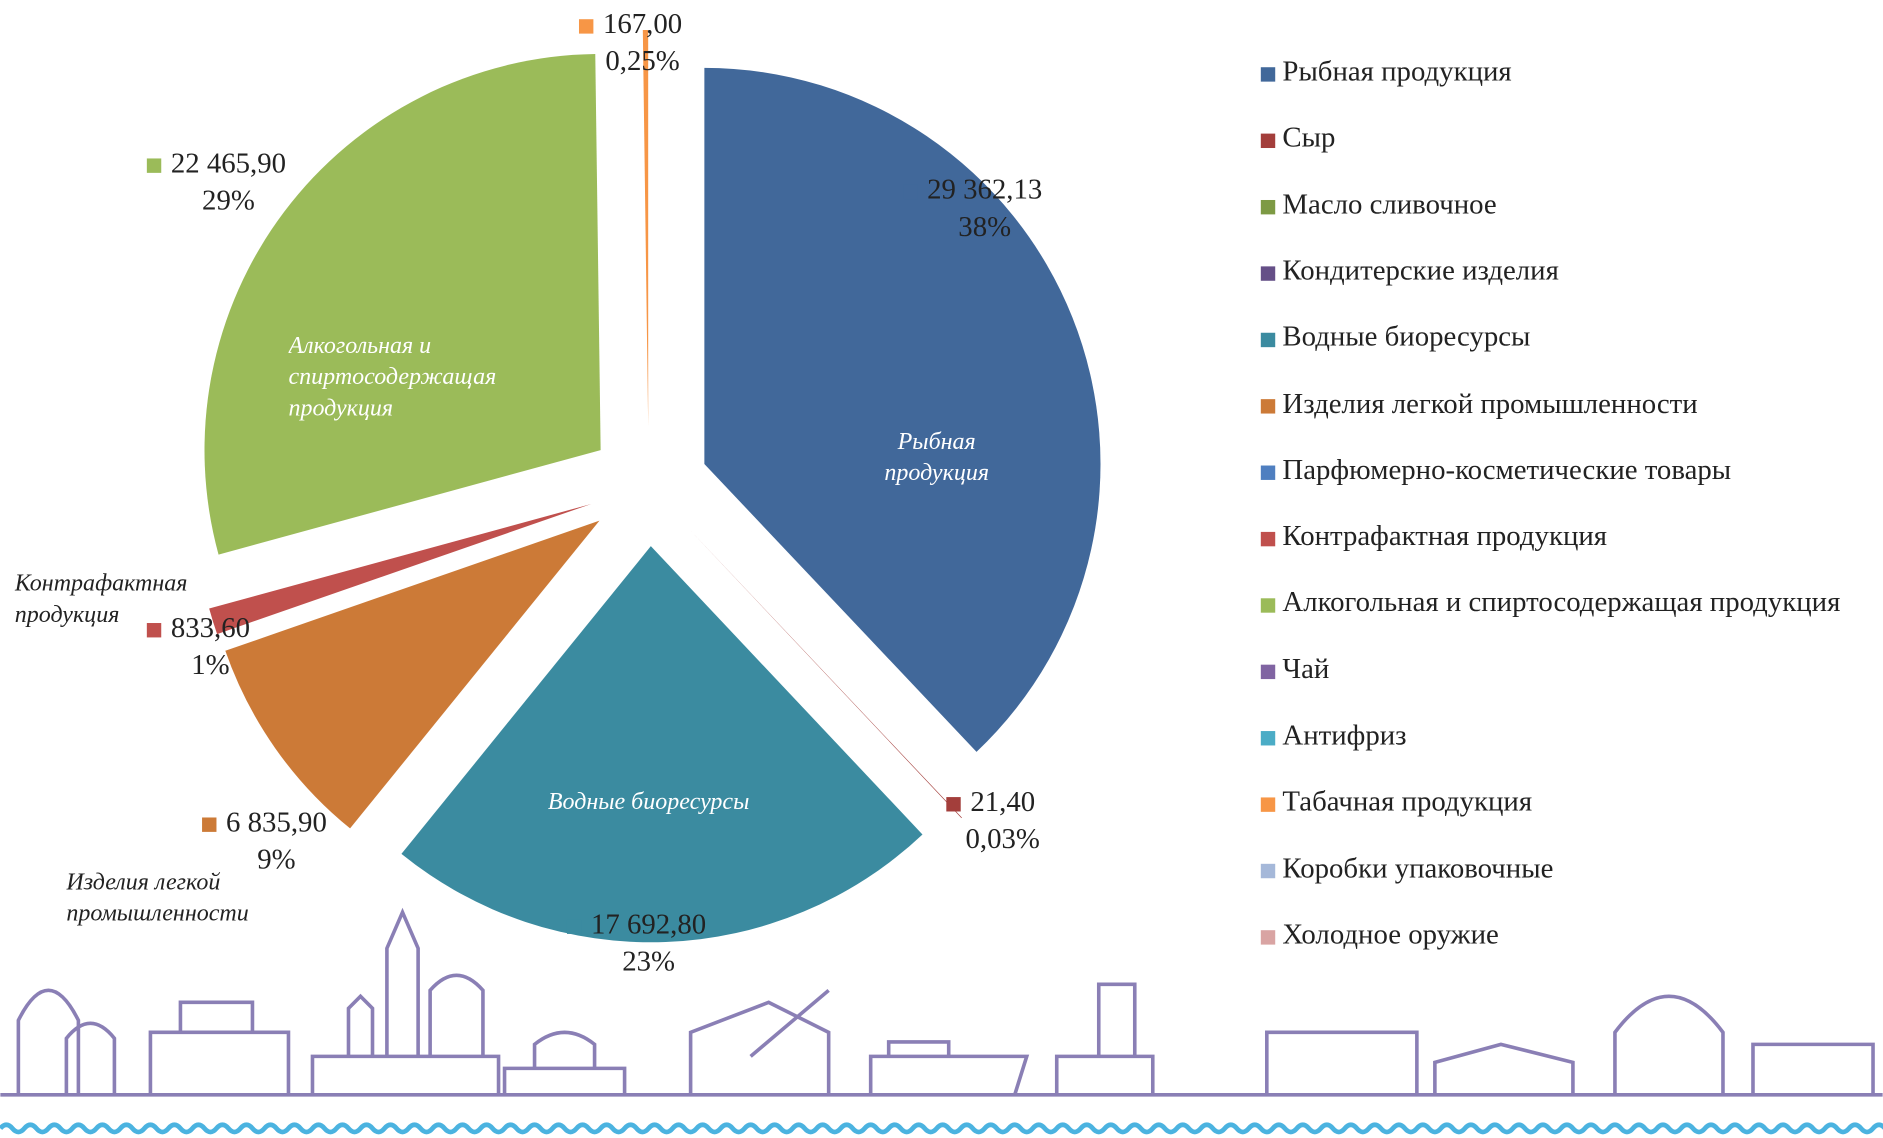 This screenshot has height=1138, width=1883. I want to click on legend-entry: Антифриз, so click(1344, 736).